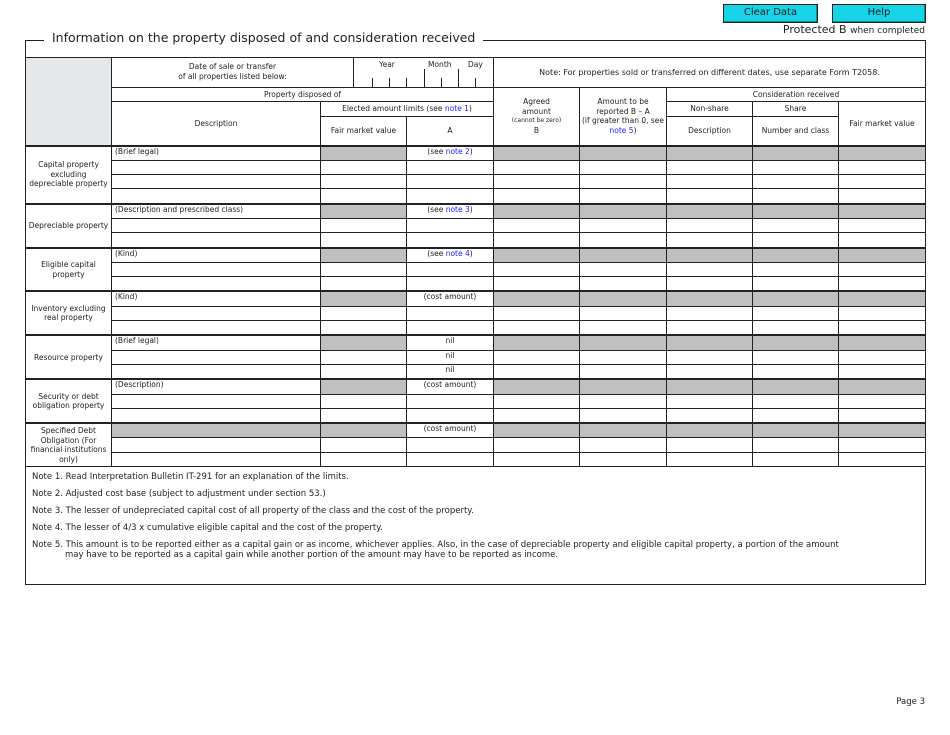  Describe the element at coordinates (450, 210) in the screenshot. I see `a-cell: (see note 3)` at that location.